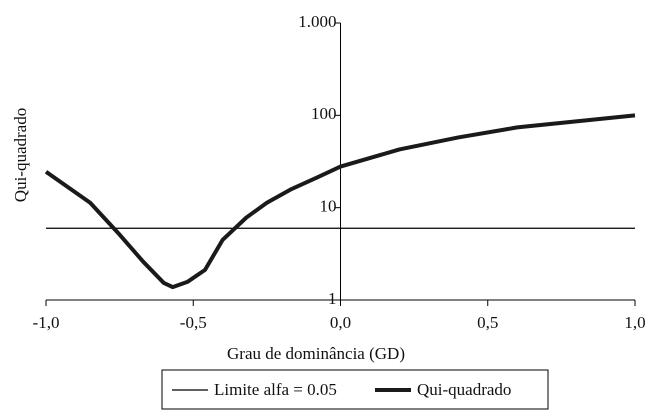  What do you see at coordinates (355, 389) in the screenshot?
I see `legend-box` at bounding box center [355, 389].